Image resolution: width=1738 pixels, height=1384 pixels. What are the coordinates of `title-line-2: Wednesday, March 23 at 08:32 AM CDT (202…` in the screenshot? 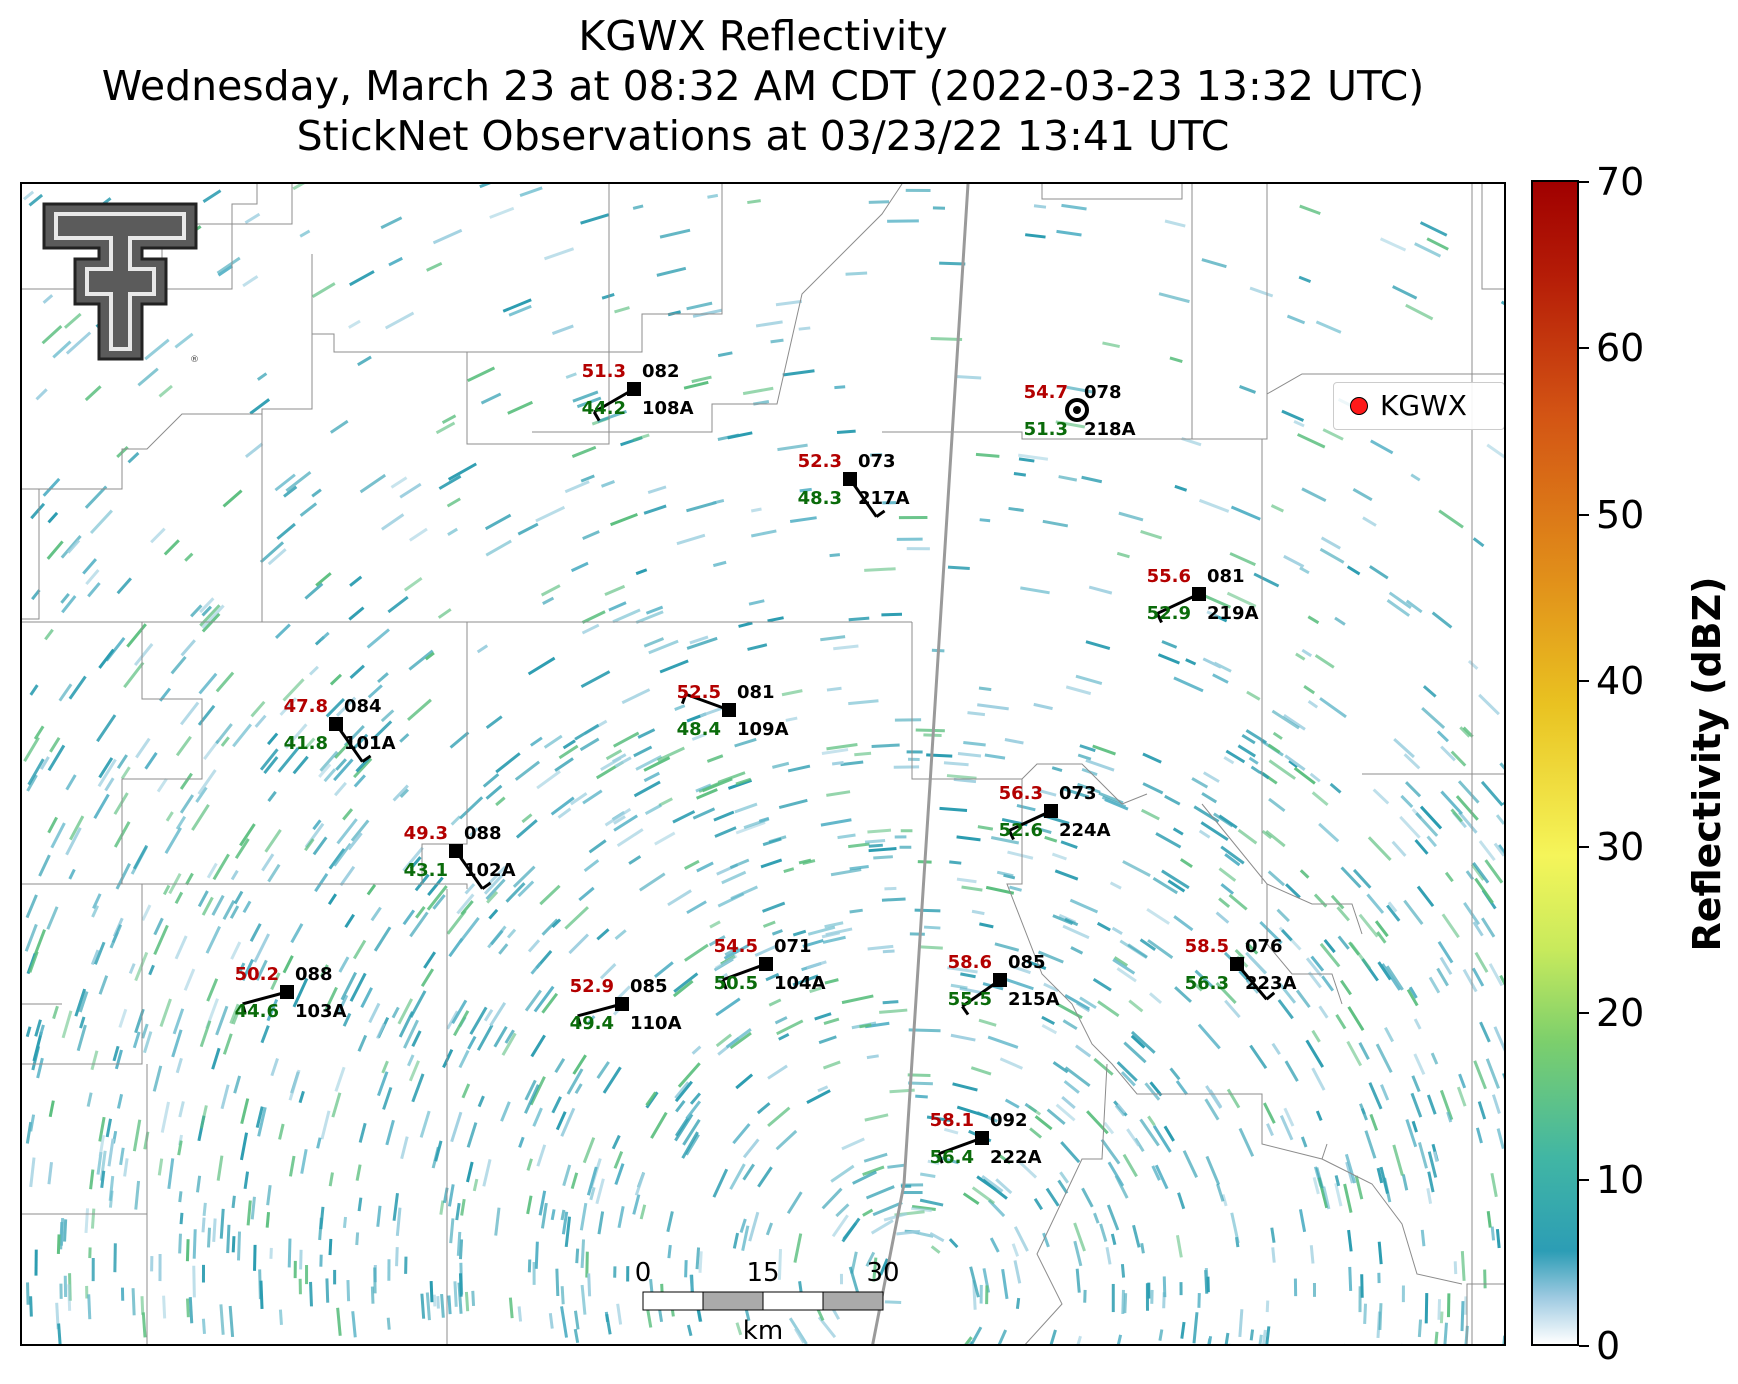 It's located at (763, 86).